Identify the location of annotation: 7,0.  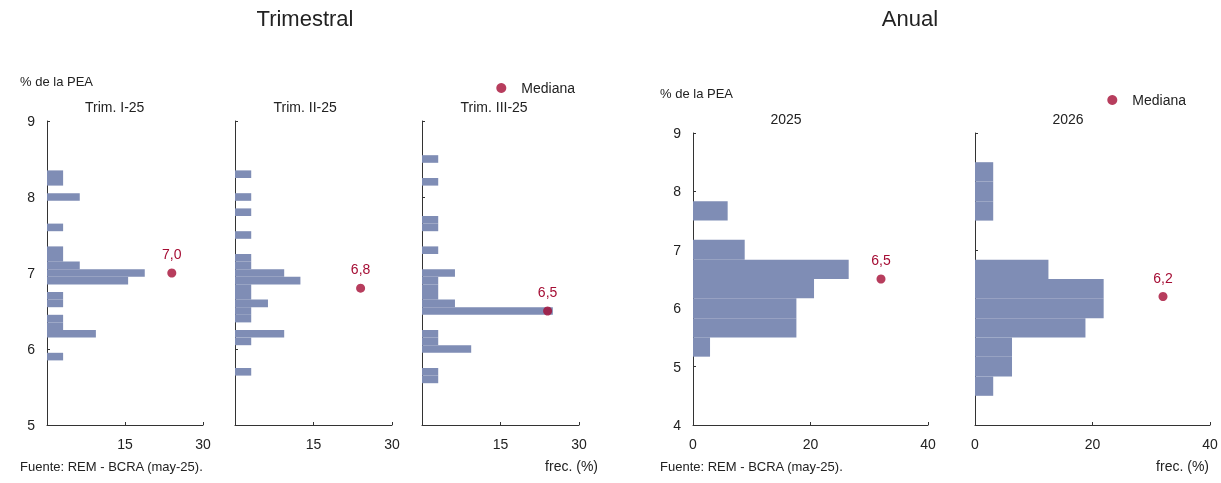
(172, 254).